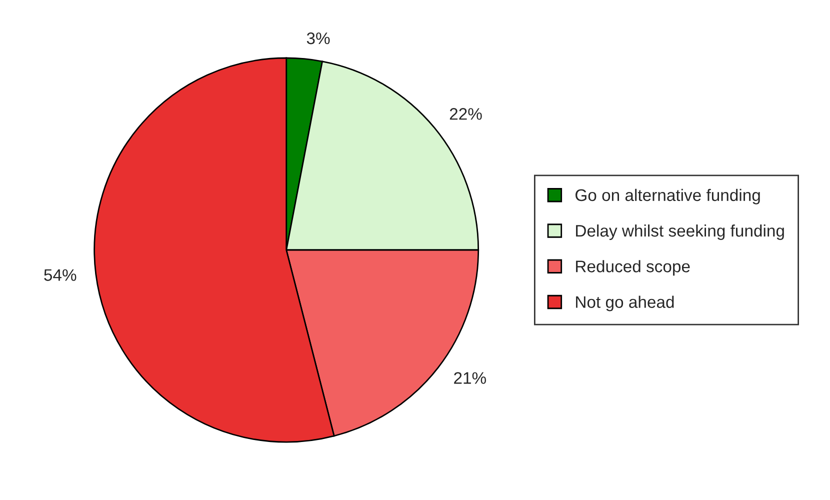 The width and height of the screenshot is (830, 500). Describe the element at coordinates (466, 114) in the screenshot. I see `data-label: 22%` at that location.